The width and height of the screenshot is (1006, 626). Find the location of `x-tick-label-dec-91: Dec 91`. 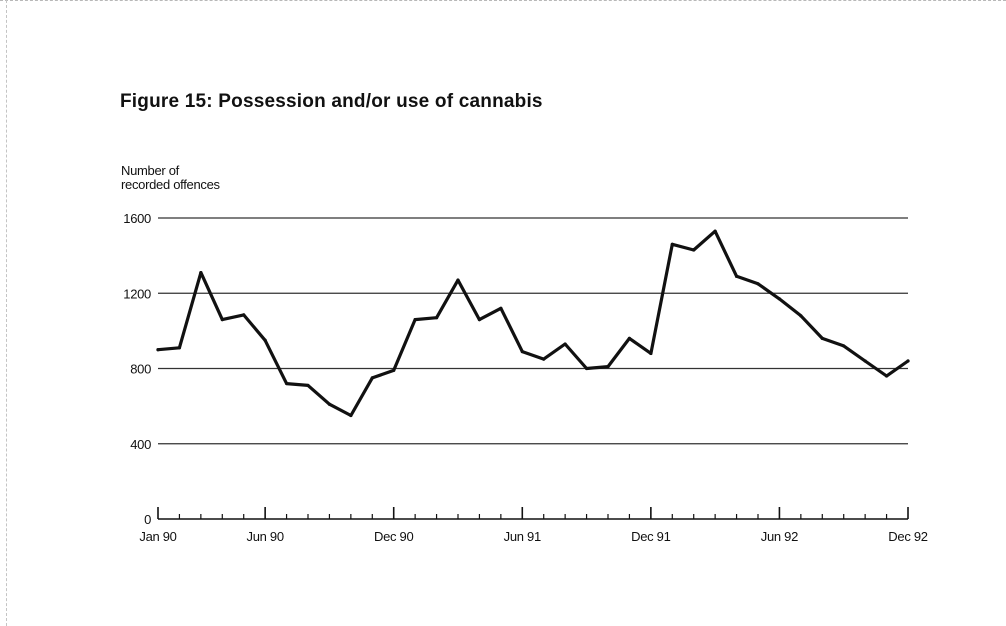

x-tick-label-dec-91: Dec 91 is located at coordinates (650, 536).